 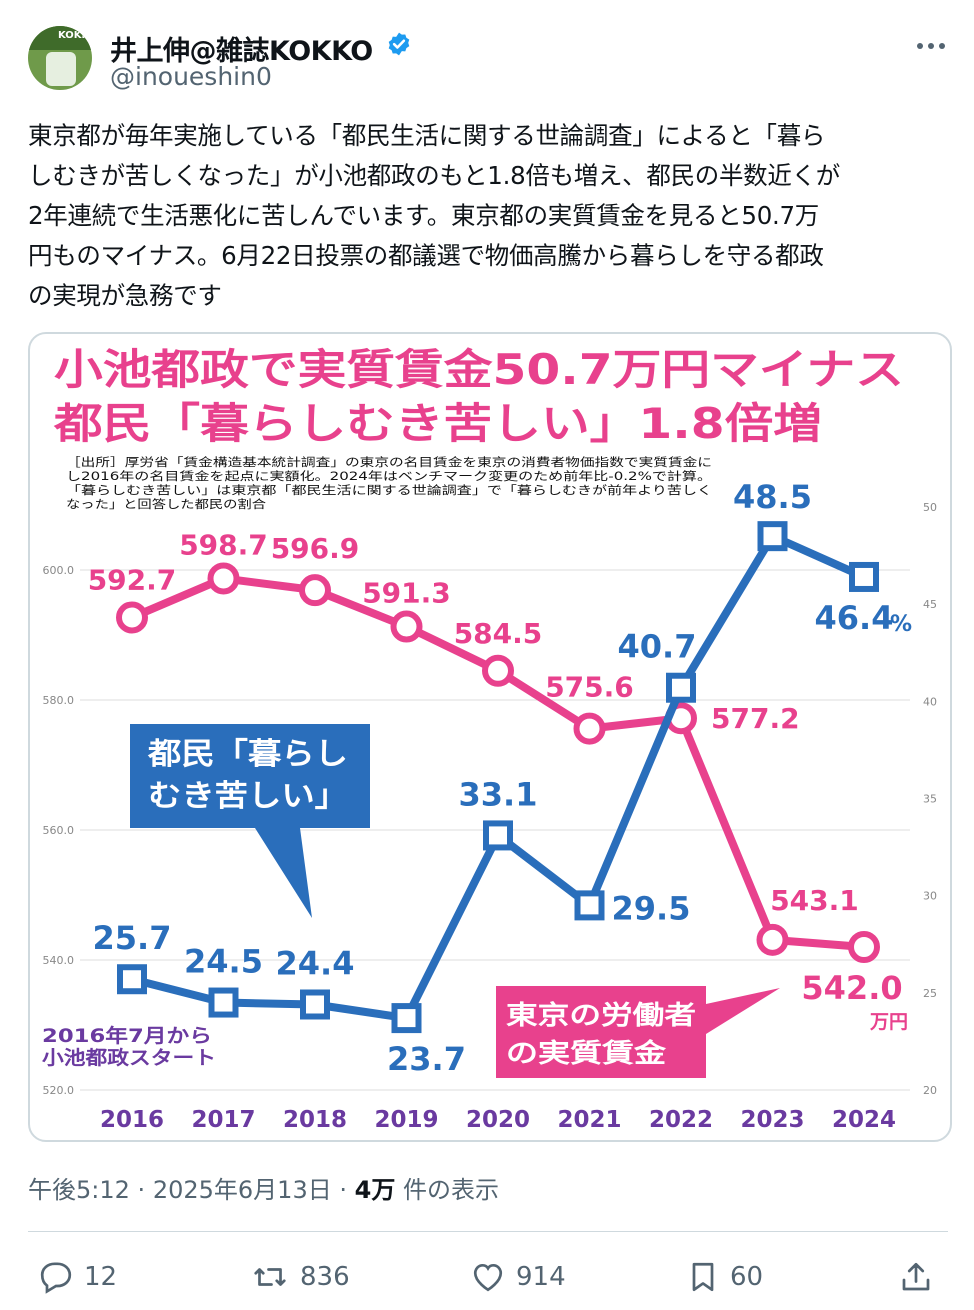 I want to click on divider, so click(x=488, y=1231).